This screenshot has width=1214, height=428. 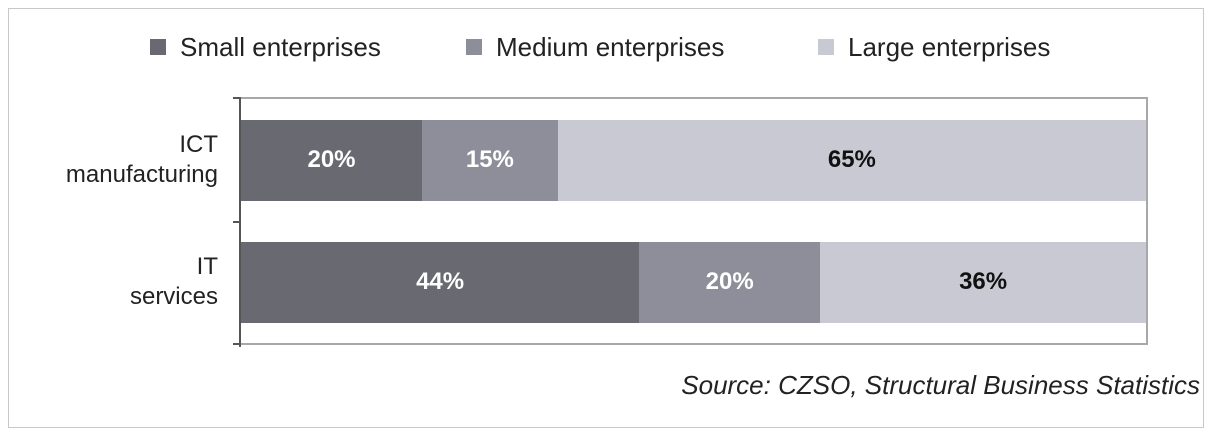 I want to click on legend-label: Medium enterprises, so click(x=610, y=46).